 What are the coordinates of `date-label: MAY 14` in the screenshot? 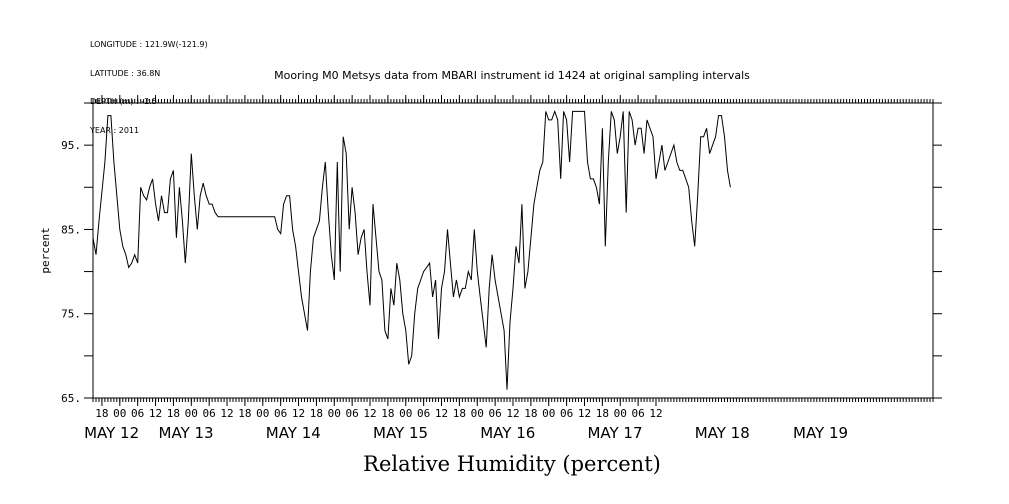 It's located at (293, 433).